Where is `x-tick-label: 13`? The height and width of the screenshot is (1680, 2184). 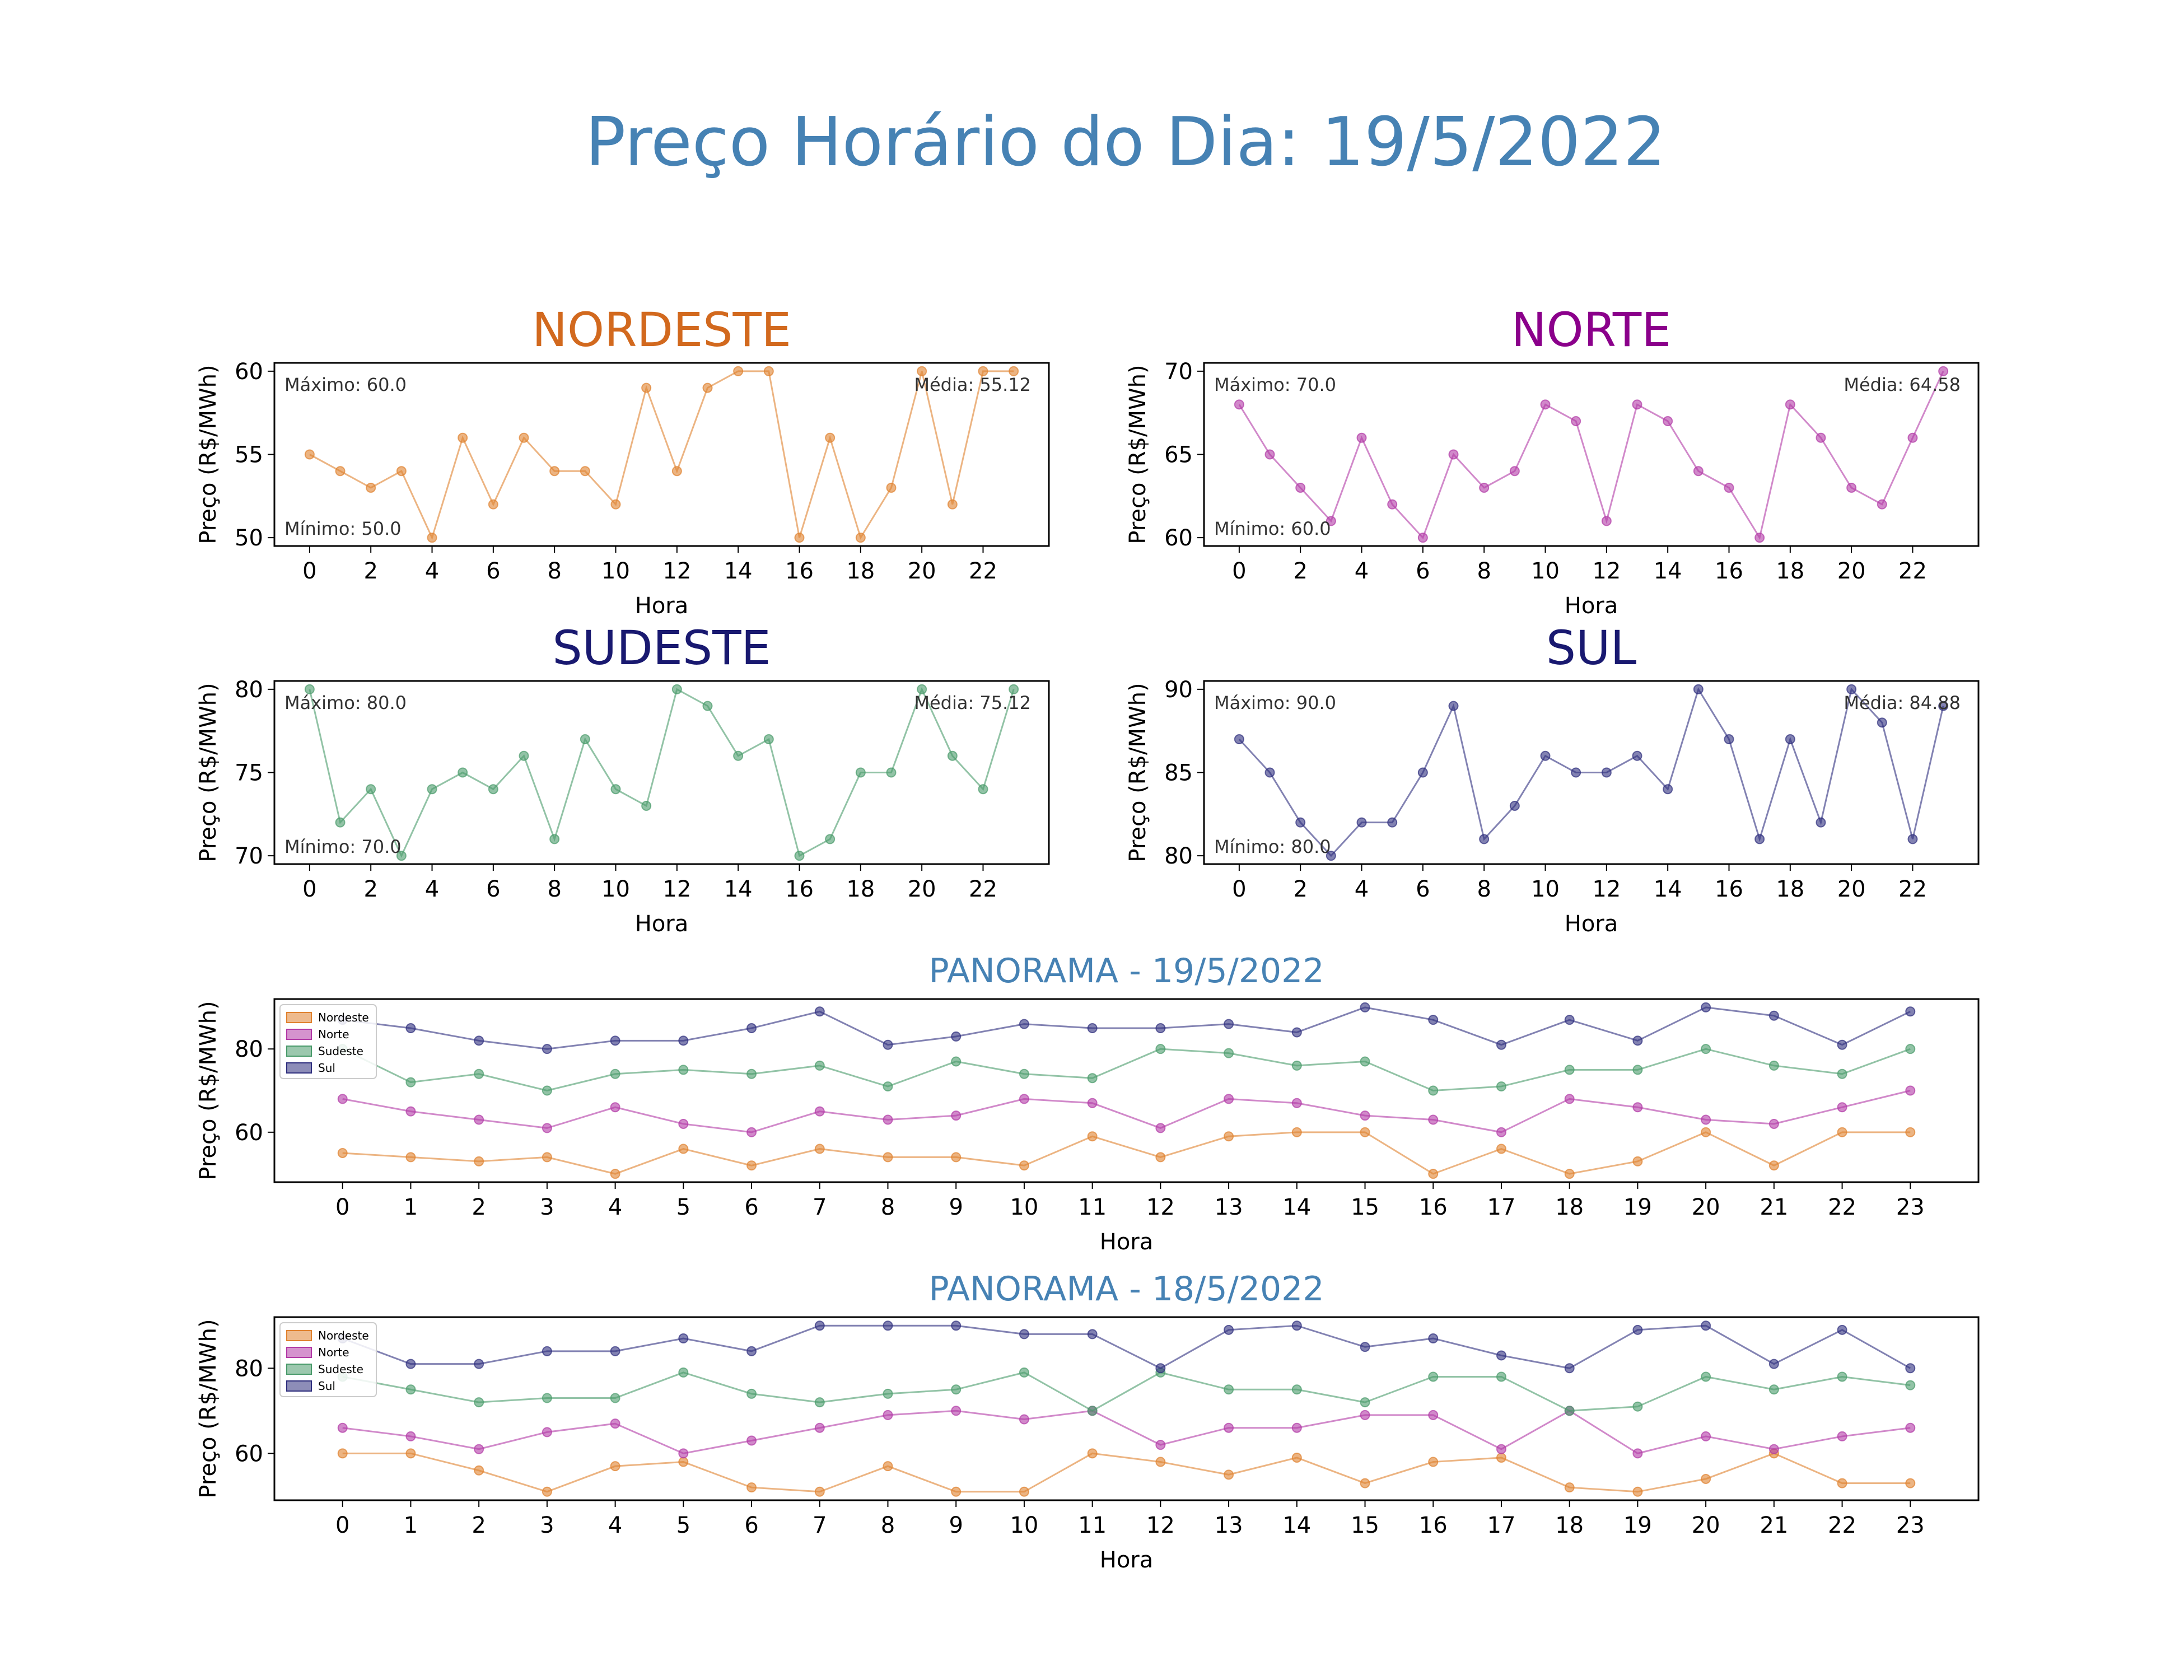 x-tick-label: 13 is located at coordinates (1229, 1526).